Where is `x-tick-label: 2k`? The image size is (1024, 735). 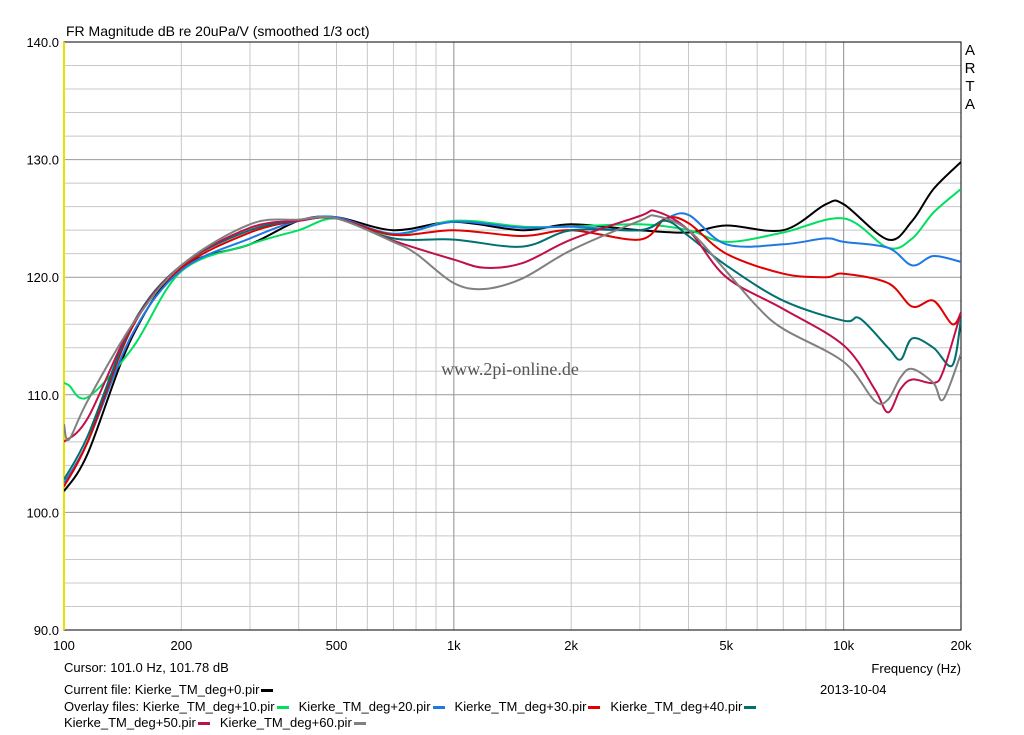
x-tick-label: 2k is located at coordinates (571, 645).